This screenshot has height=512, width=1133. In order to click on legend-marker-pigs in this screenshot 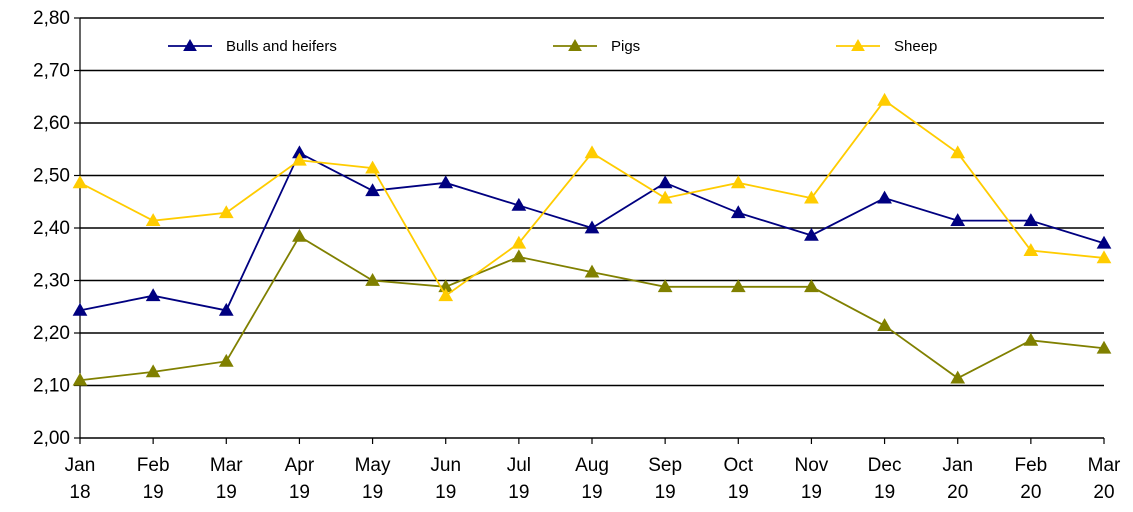, I will do `click(575, 44)`.